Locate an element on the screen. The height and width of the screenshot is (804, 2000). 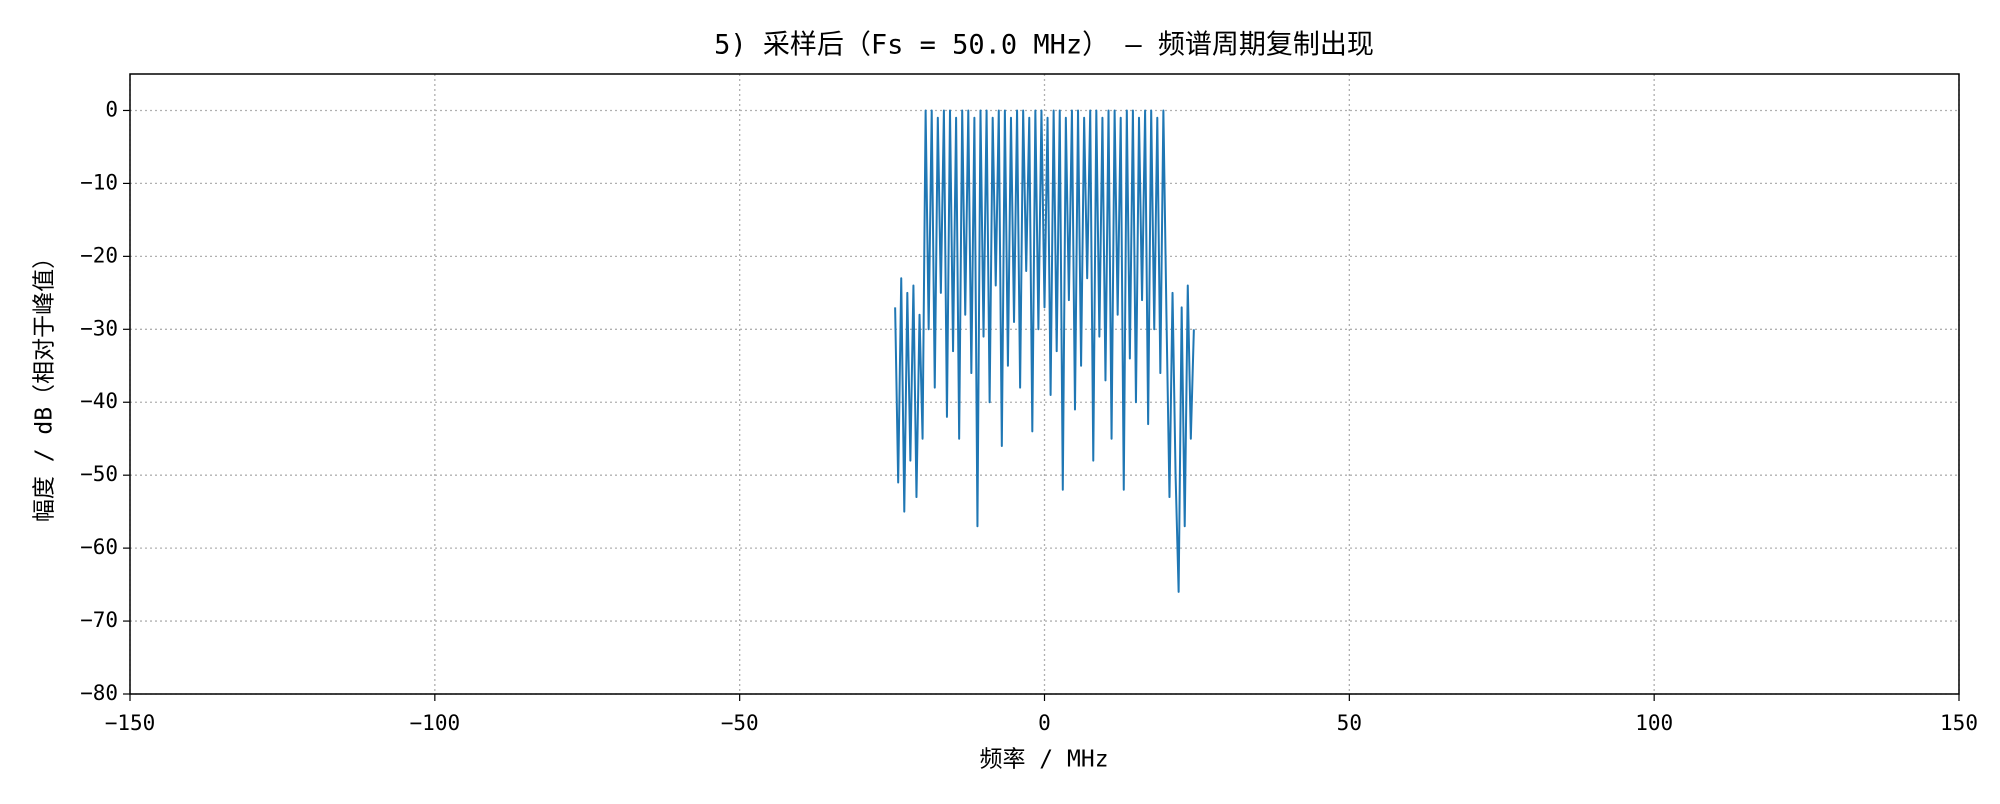
y-tick-label: −40 is located at coordinates (99, 401).